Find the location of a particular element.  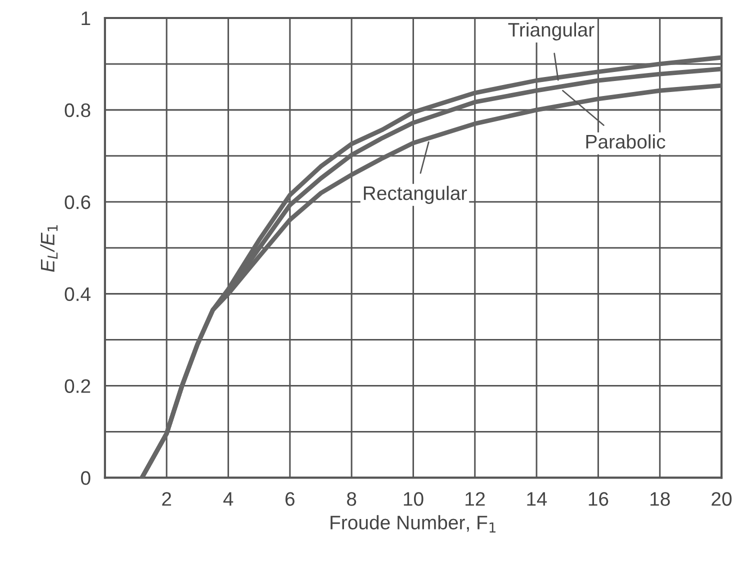

x-tick-label: 6 is located at coordinates (290, 499).